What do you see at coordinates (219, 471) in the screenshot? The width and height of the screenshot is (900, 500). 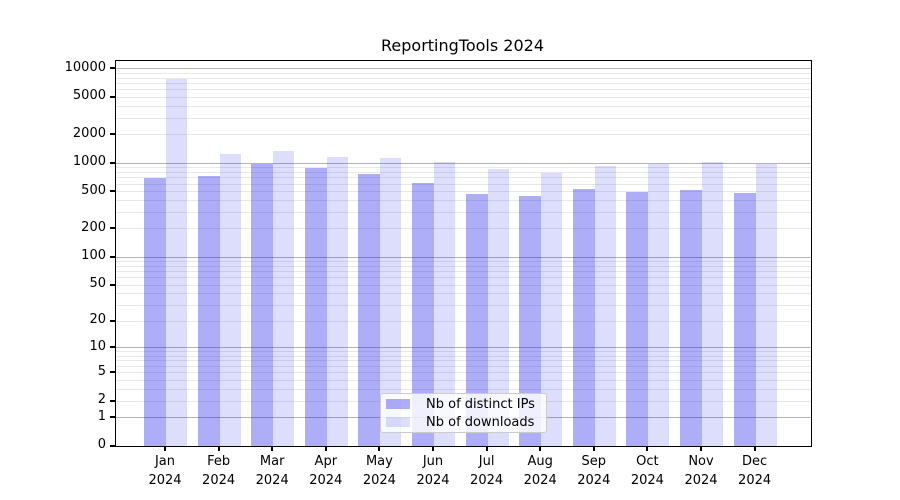 I see `x-tick-label: Feb 2024` at bounding box center [219, 471].